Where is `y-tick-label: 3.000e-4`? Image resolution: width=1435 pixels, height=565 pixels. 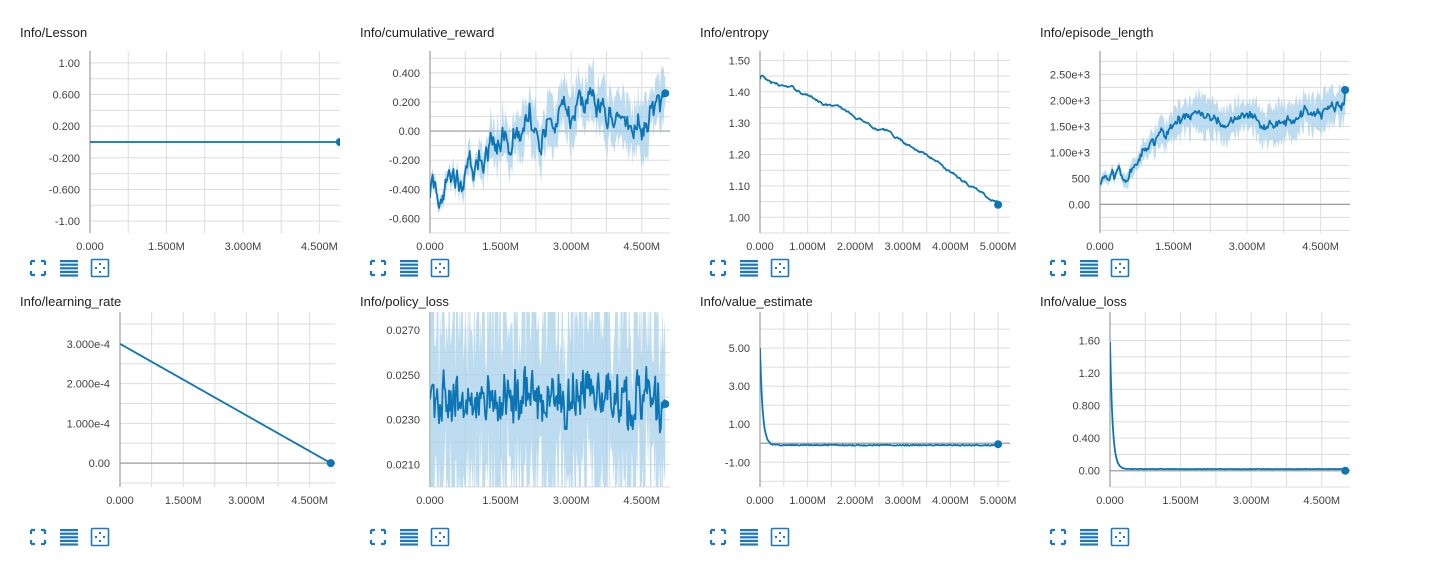 y-tick-label: 3.000e-4 is located at coordinates (88, 345).